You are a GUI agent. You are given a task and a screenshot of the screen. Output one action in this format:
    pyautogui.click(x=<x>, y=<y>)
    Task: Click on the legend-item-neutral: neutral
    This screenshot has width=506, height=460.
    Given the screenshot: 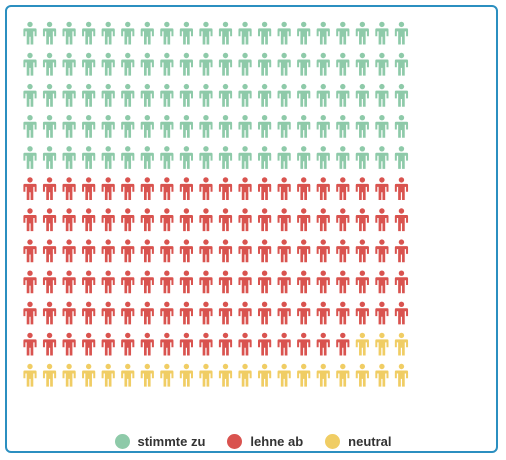 What is the action you would take?
    pyautogui.click(x=358, y=441)
    